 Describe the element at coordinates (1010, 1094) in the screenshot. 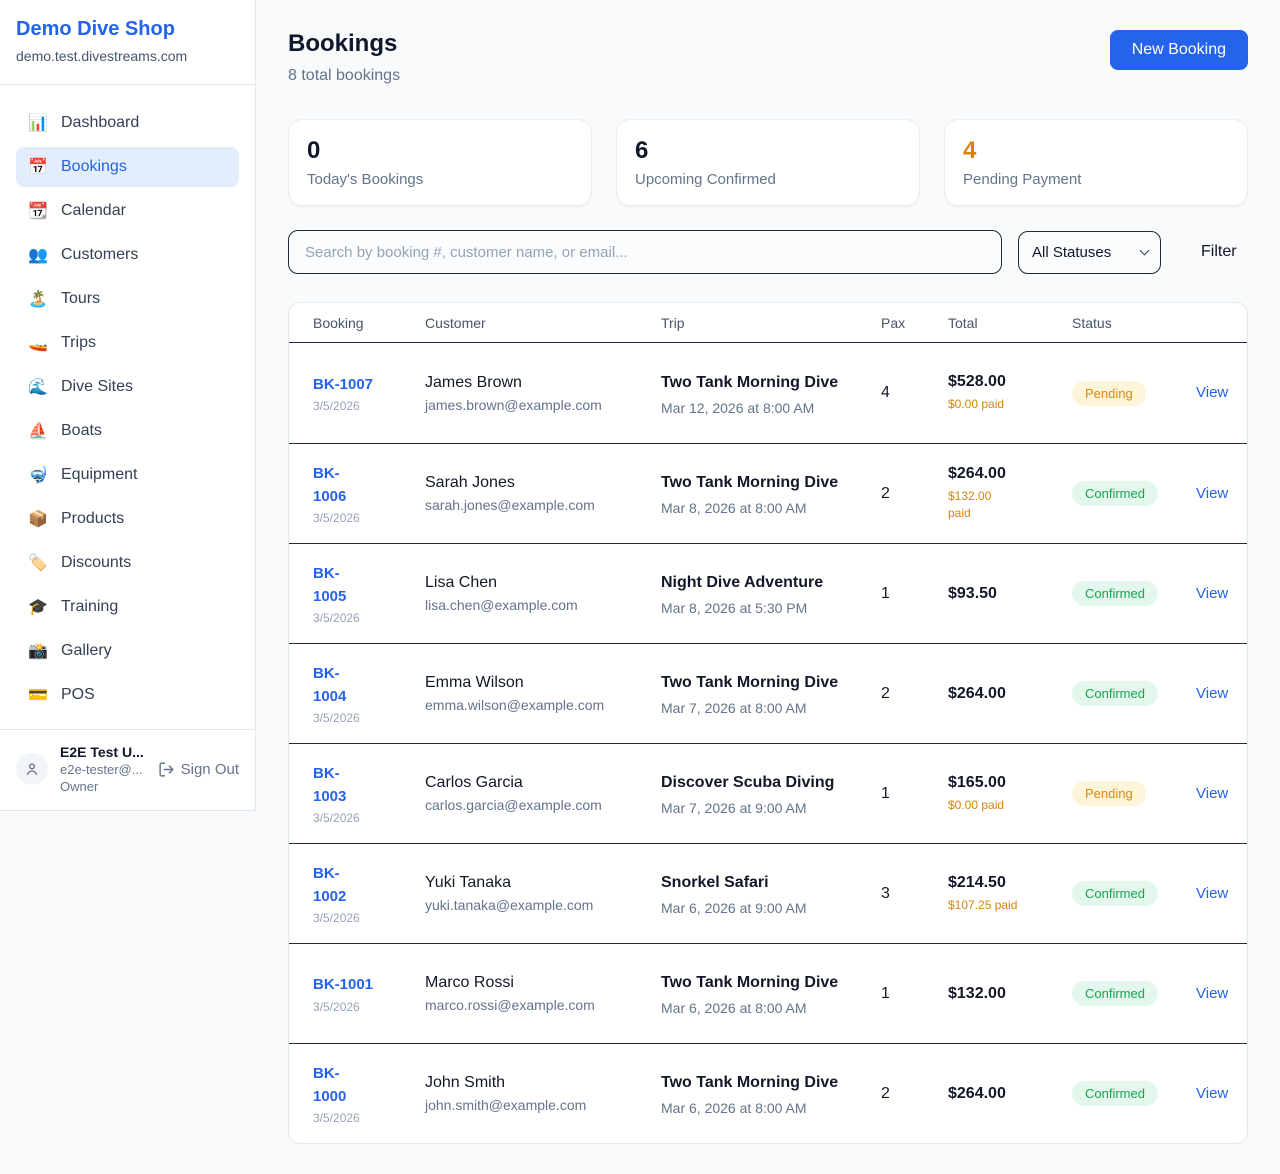

I see `total-cell: $264.00` at that location.